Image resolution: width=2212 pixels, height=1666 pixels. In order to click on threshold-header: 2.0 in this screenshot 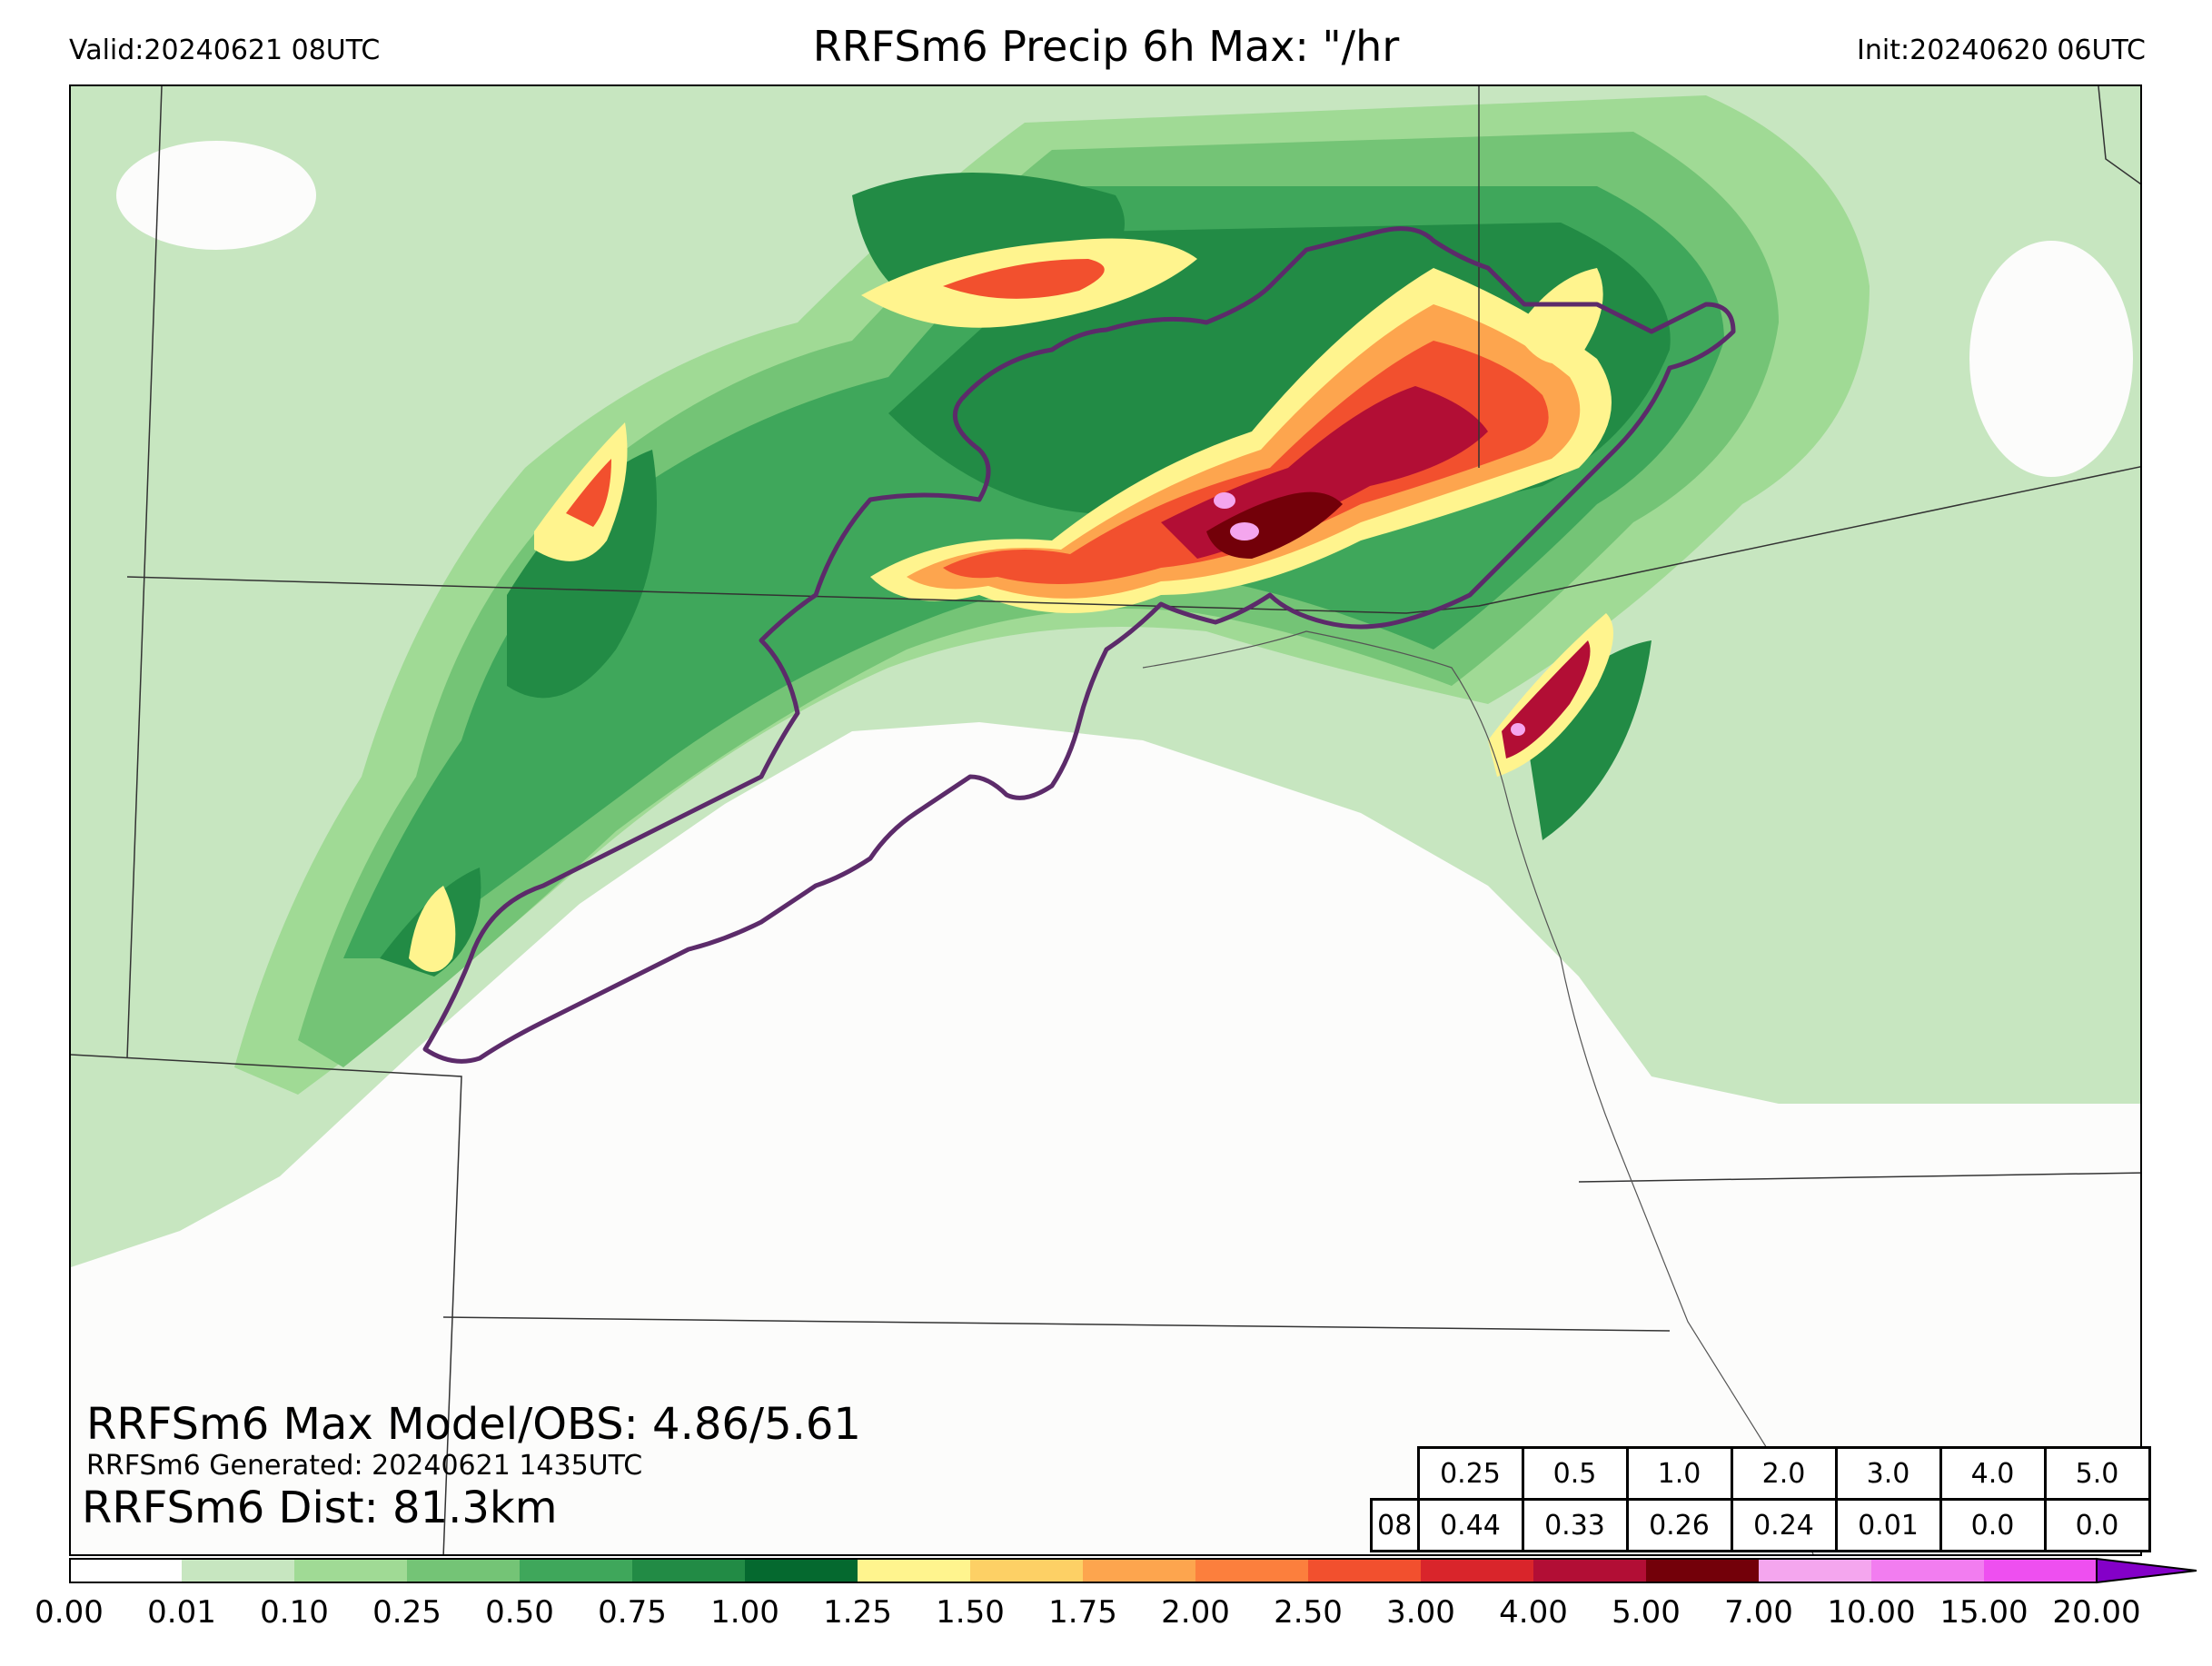, I will do `click(1784, 1473)`.